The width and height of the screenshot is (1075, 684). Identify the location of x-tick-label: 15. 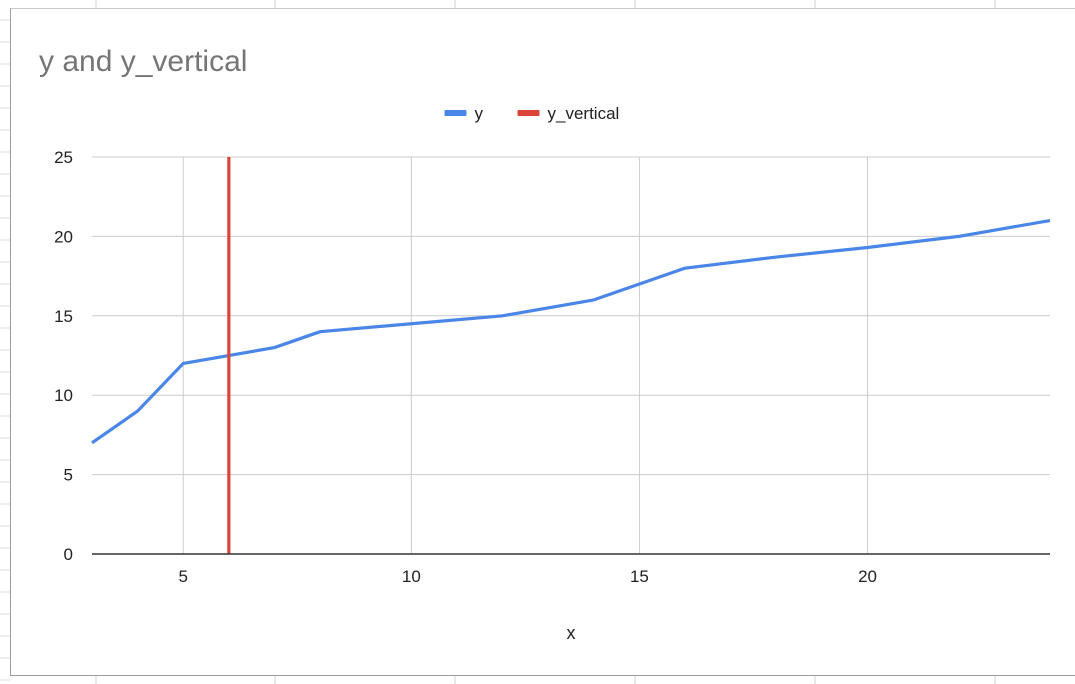
(639, 576).